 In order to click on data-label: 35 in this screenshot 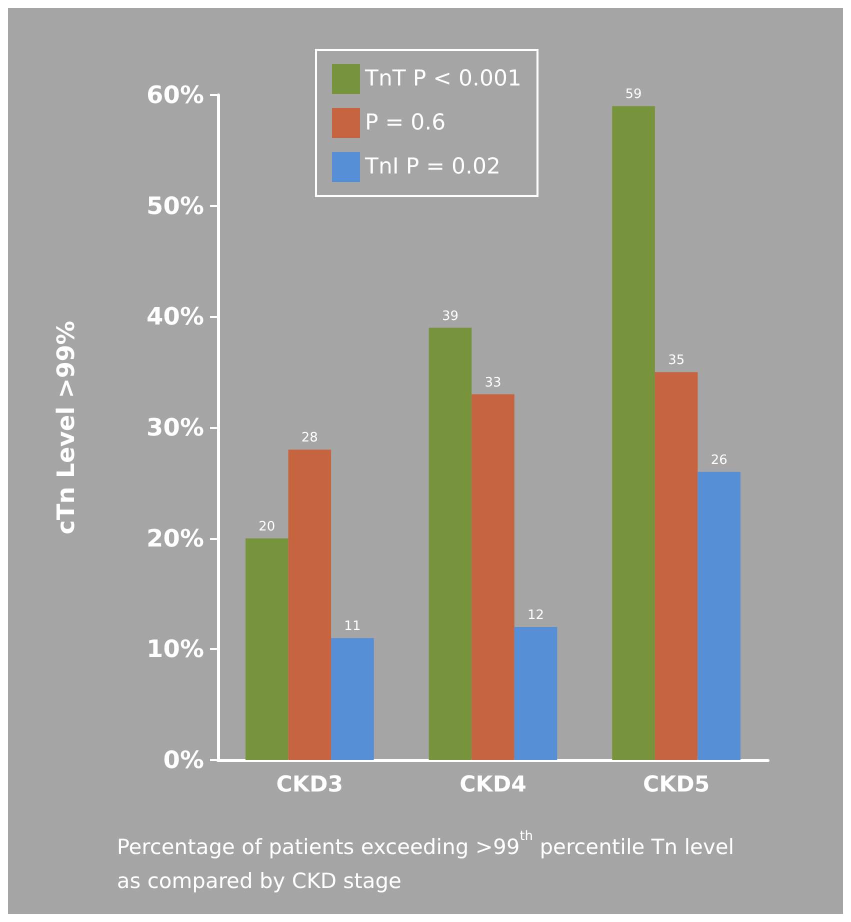, I will do `click(676, 360)`.